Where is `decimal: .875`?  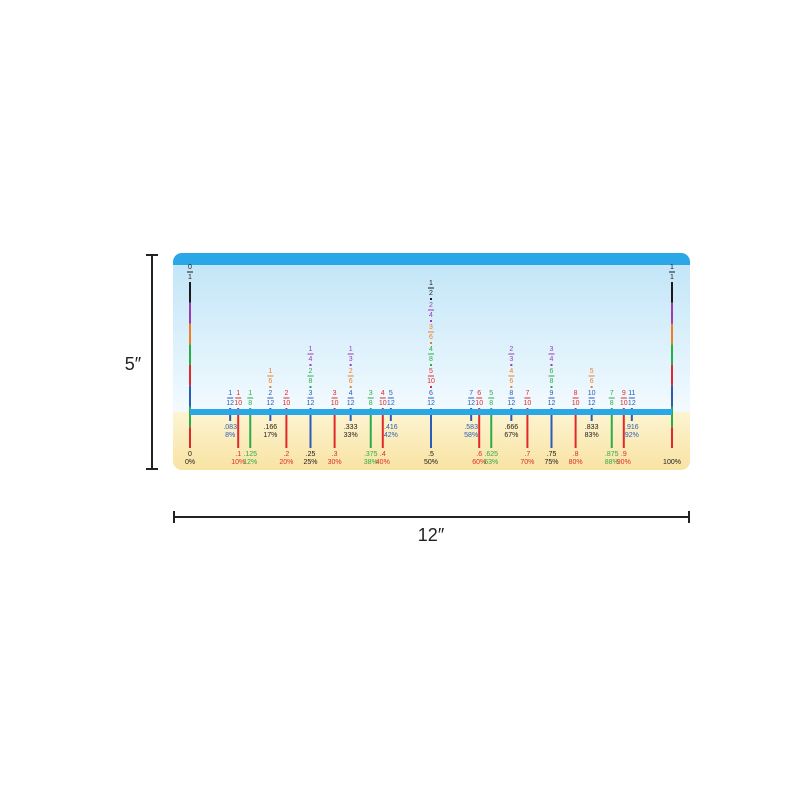 decimal: .875 is located at coordinates (612, 454).